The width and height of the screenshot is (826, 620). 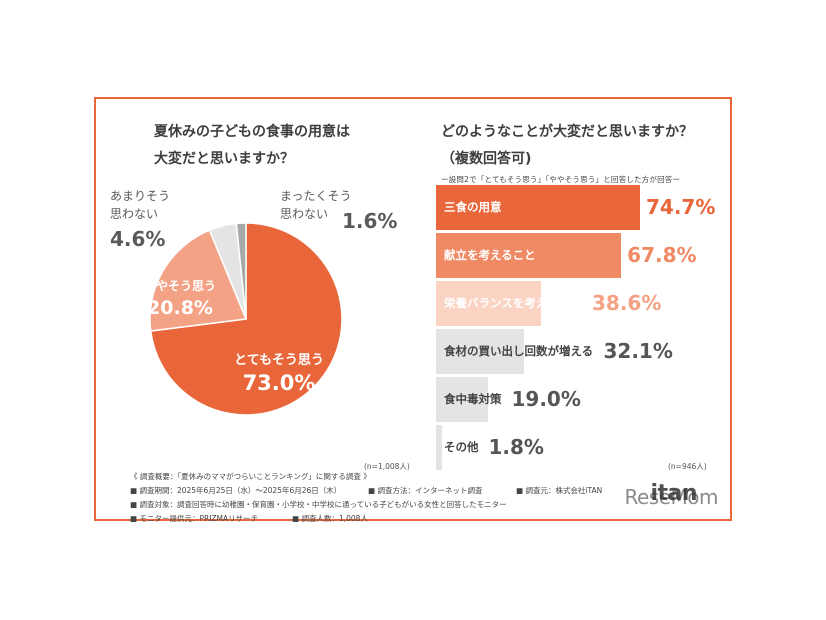 What do you see at coordinates (194, 518) in the screenshot?
I see `footer-provider: ■ モニター提供元：PRIZMAリサーチ` at bounding box center [194, 518].